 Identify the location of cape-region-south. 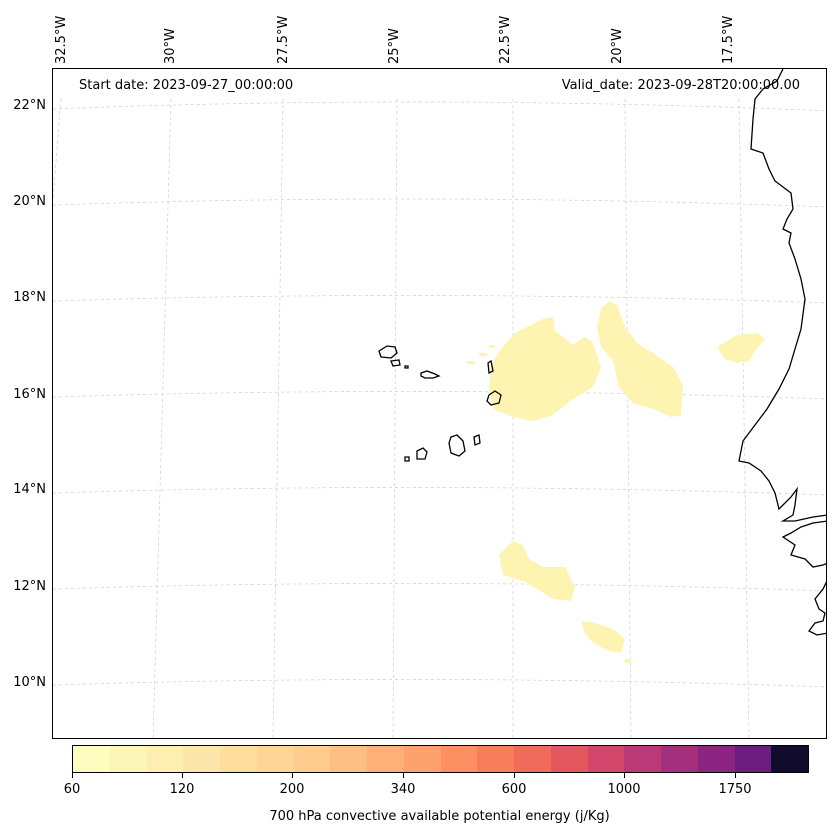
(537, 571).